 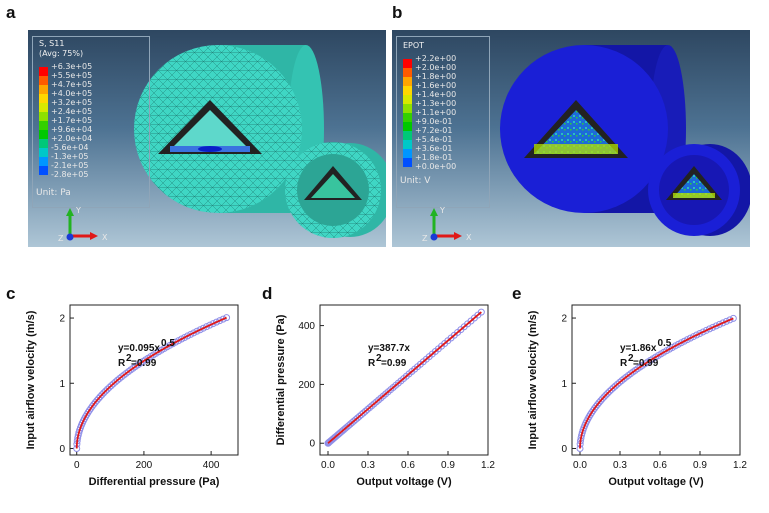 What do you see at coordinates (72, 75) in the screenshot?
I see `legend-tick: +5.5e+05` at bounding box center [72, 75].